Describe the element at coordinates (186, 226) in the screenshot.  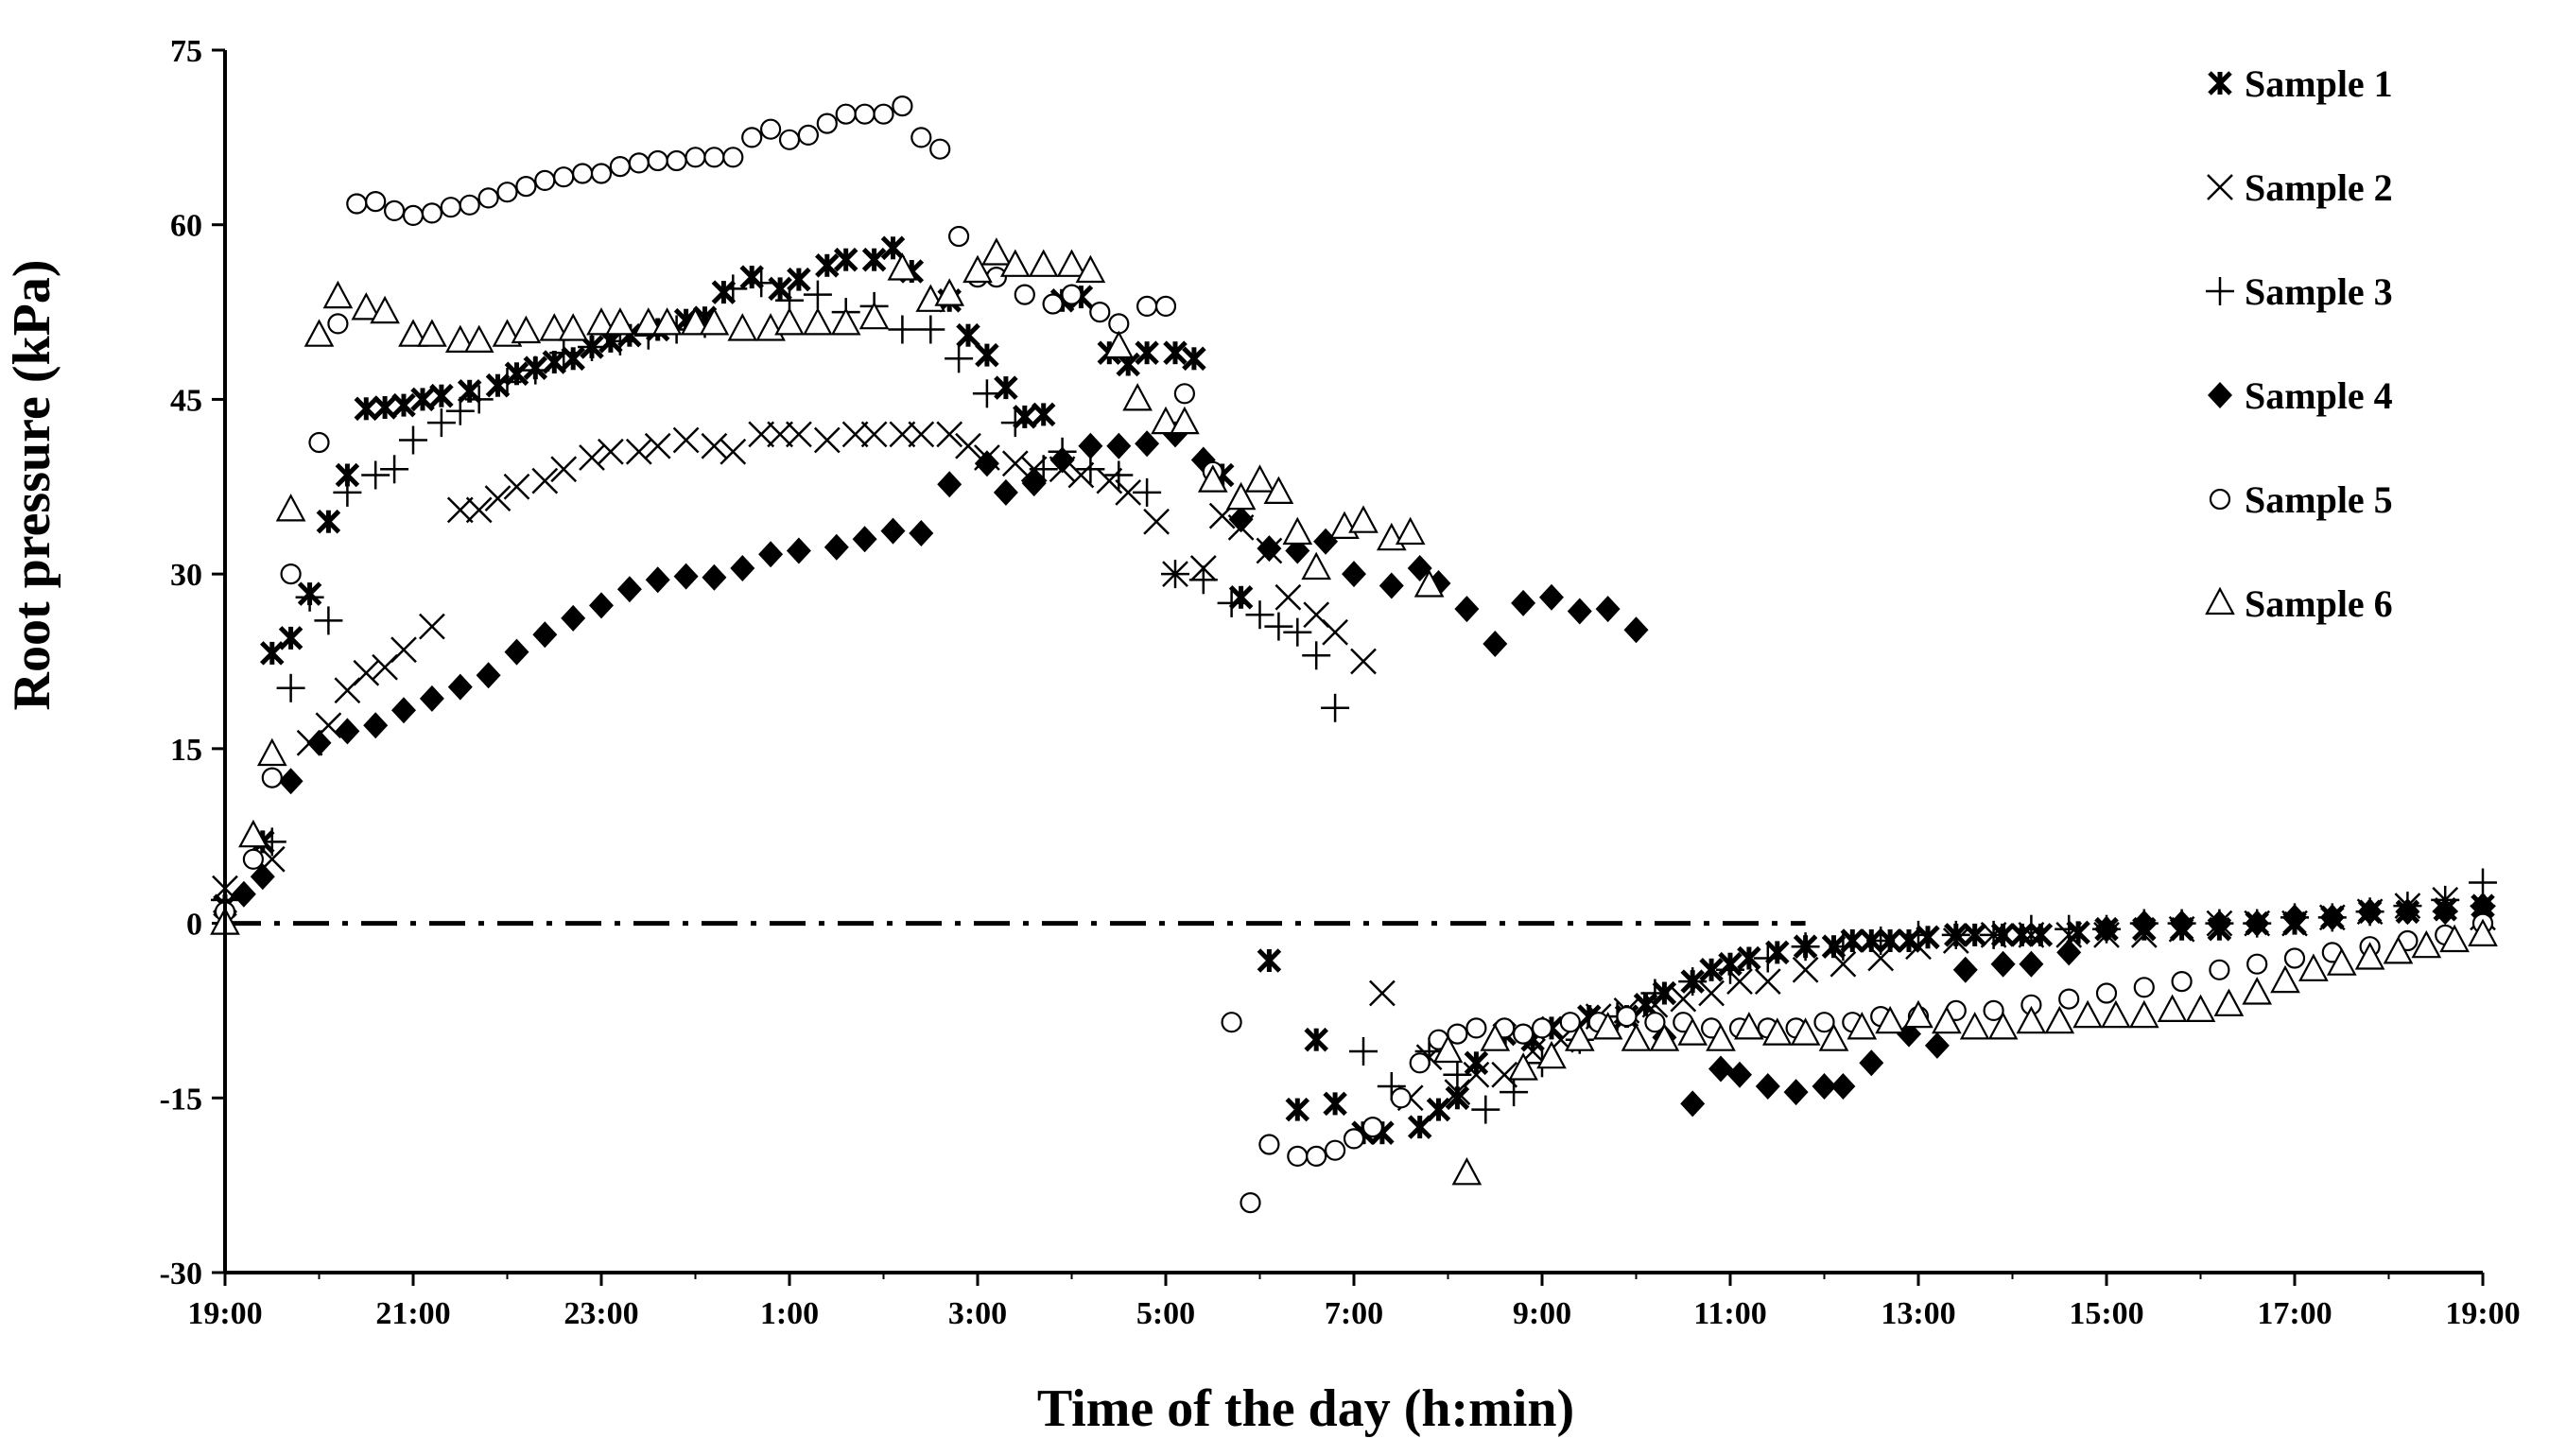
I see `y-tick-label: 60` at that location.